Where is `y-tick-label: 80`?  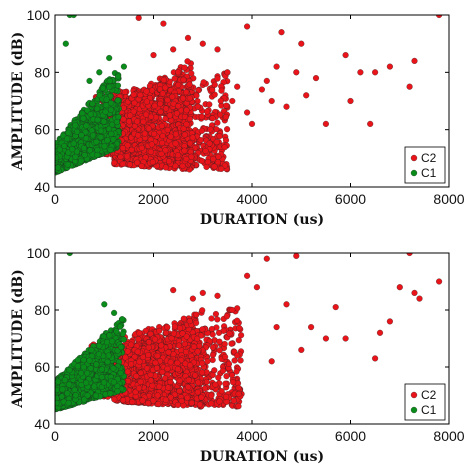 y-tick-label: 80 is located at coordinates (42, 72).